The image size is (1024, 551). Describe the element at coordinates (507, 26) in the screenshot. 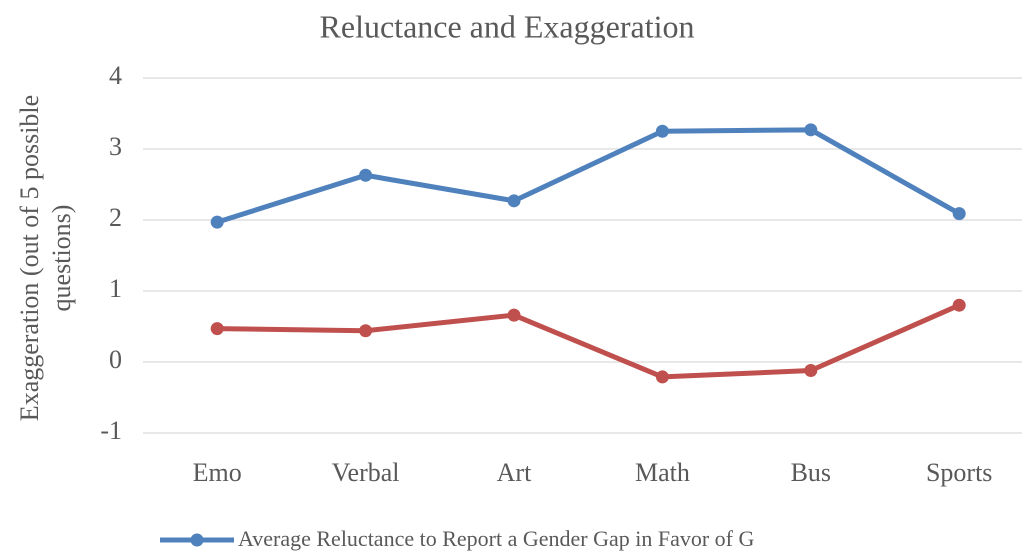

I see `chart-title: Reluctance and Exaggeration` at that location.